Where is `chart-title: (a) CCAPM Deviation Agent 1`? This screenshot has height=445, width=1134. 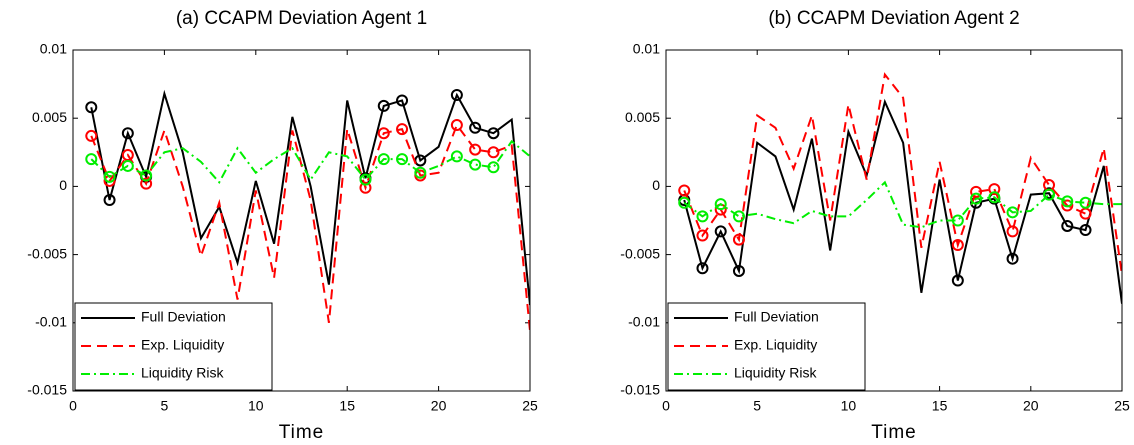
chart-title: (a) CCAPM Deviation Agent 1 is located at coordinates (301, 18).